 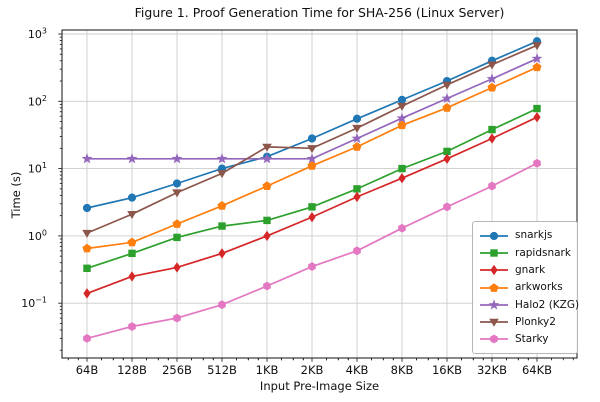 I want to click on legend-label: arkworks, so click(x=539, y=287).